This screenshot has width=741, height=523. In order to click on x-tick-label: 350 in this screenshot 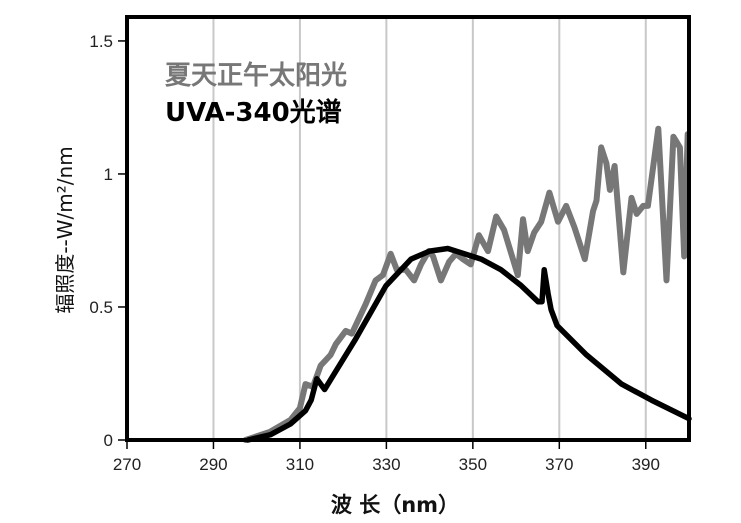, I will do `click(473, 464)`.